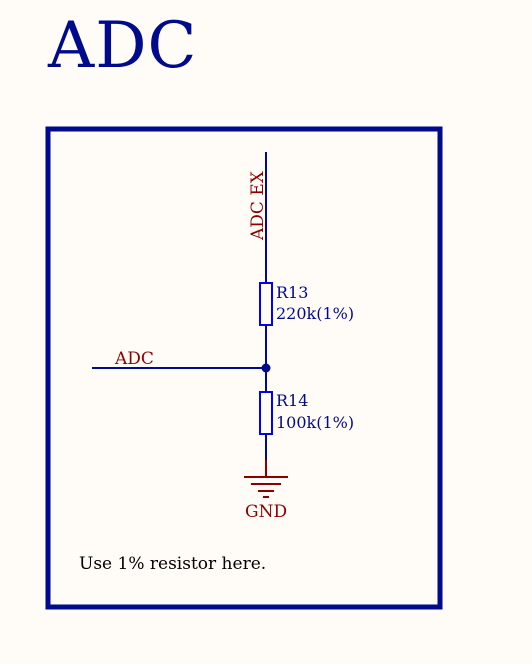 The width and height of the screenshot is (532, 664). Describe the element at coordinates (266, 479) in the screenshot. I see `ground-icon` at that location.